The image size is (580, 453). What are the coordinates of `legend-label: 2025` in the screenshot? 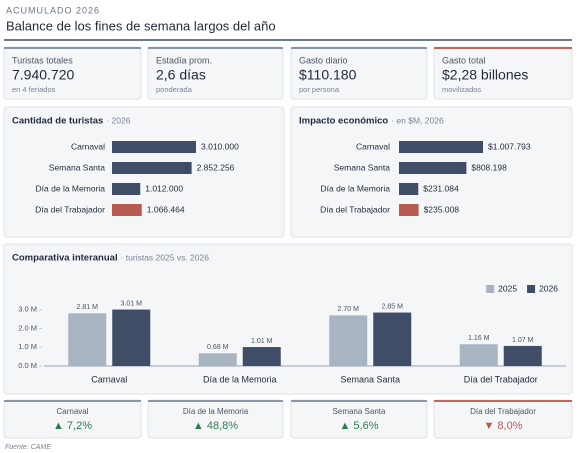 It's located at (507, 288).